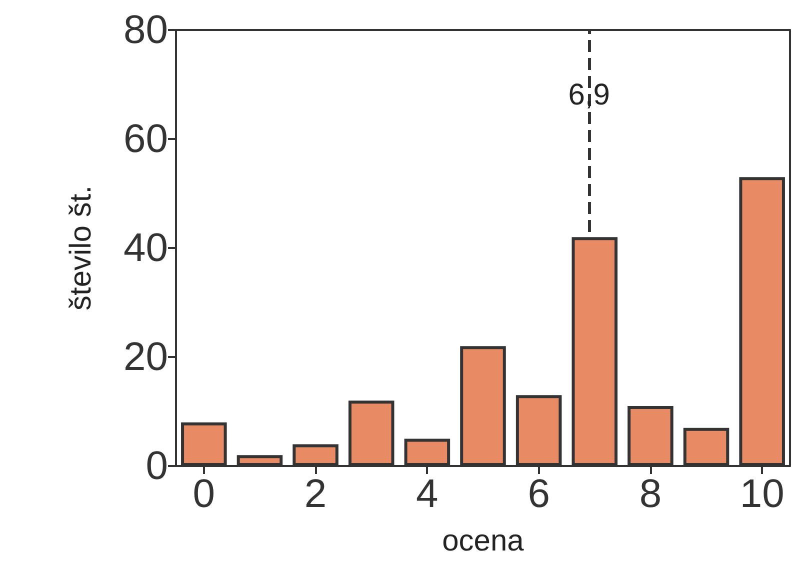  Describe the element at coordinates (157, 466) in the screenshot. I see `y-tick-label: 0` at that location.